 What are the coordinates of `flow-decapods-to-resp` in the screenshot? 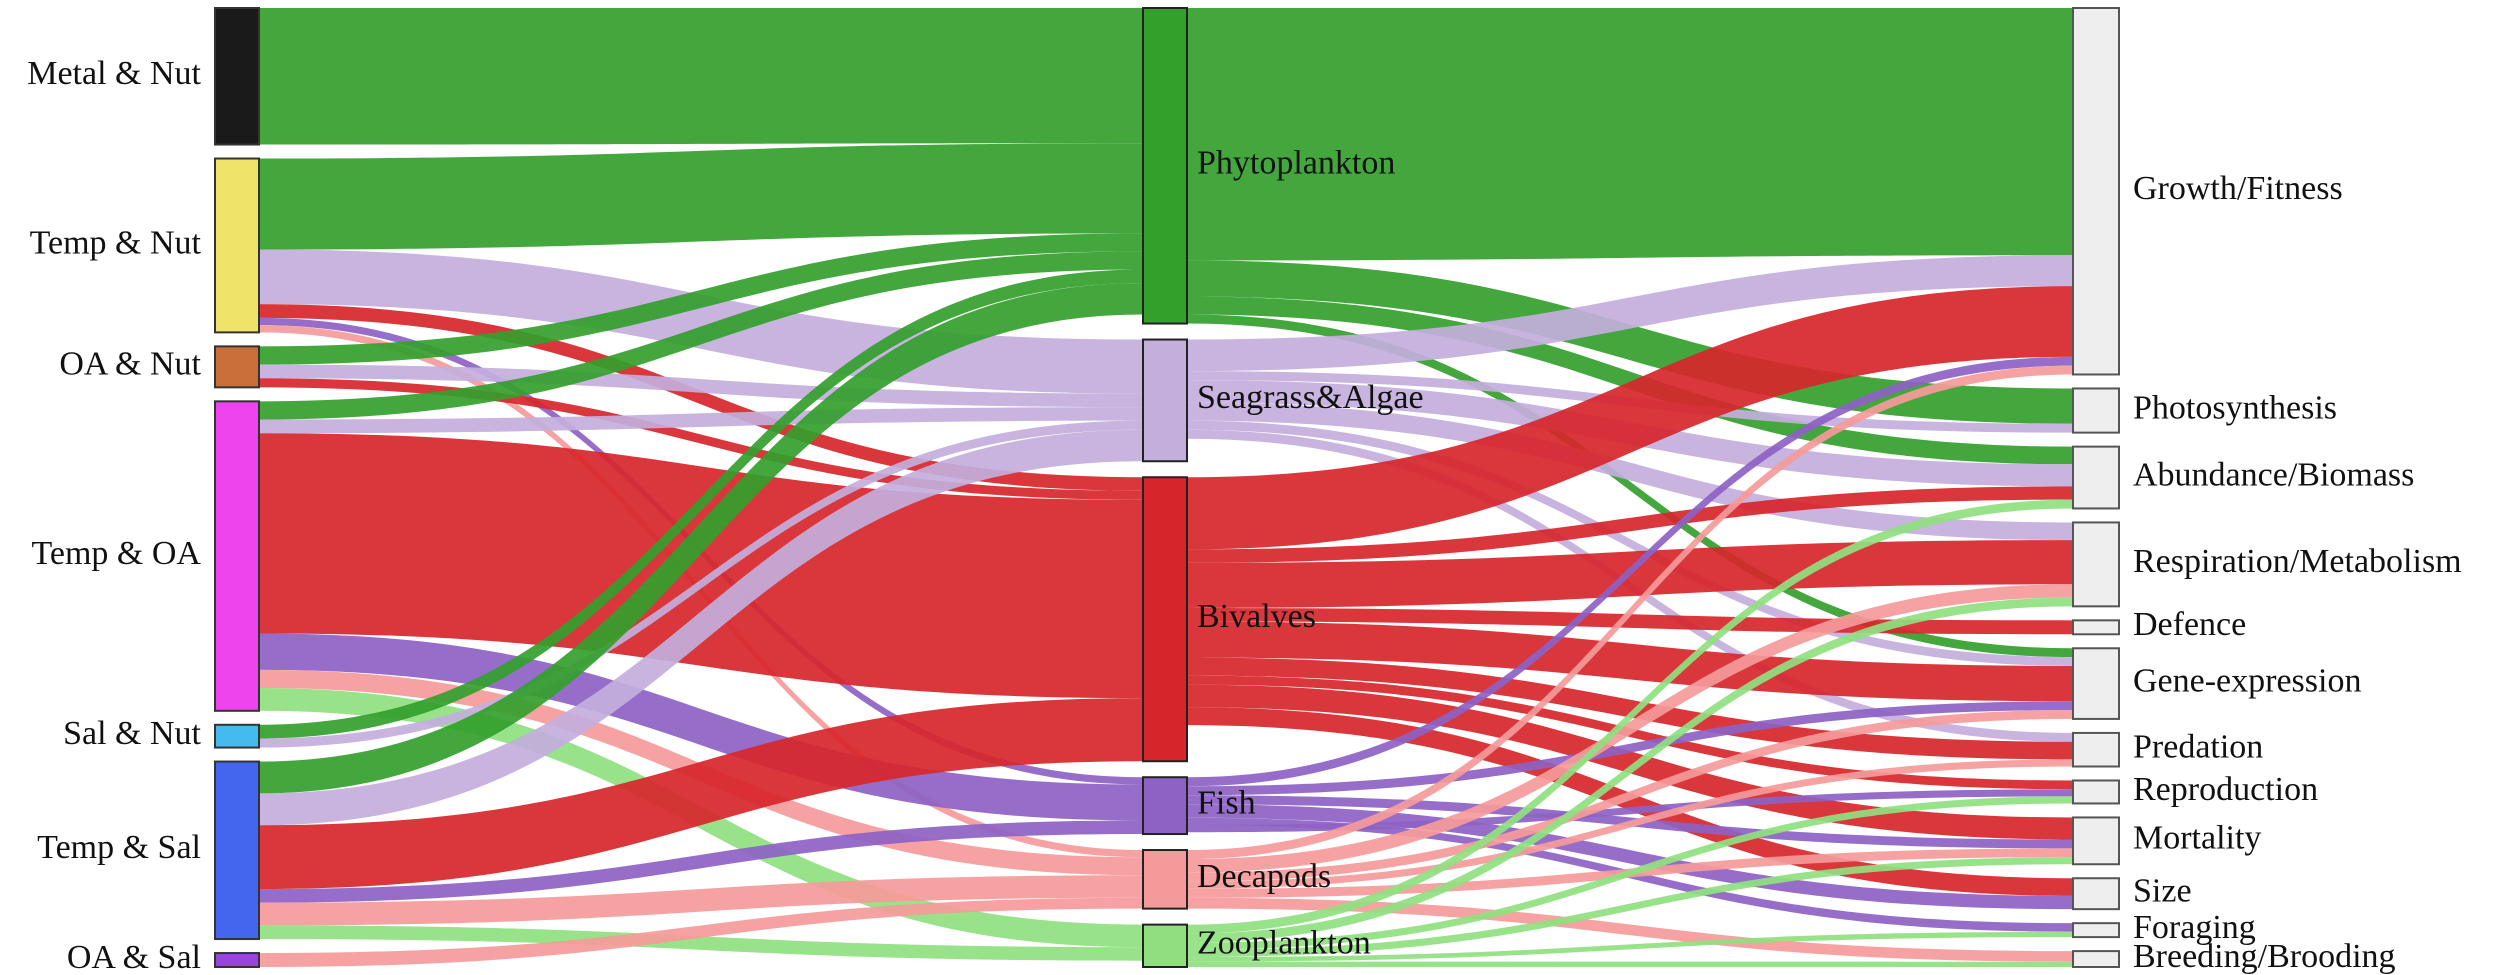 It's located at (1630, 728).